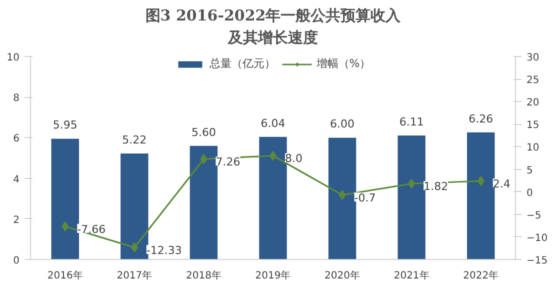 Image resolution: width=554 pixels, height=290 pixels. Describe the element at coordinates (481, 276) in the screenshot. I see `x-tick-label: 2022年` at that location.